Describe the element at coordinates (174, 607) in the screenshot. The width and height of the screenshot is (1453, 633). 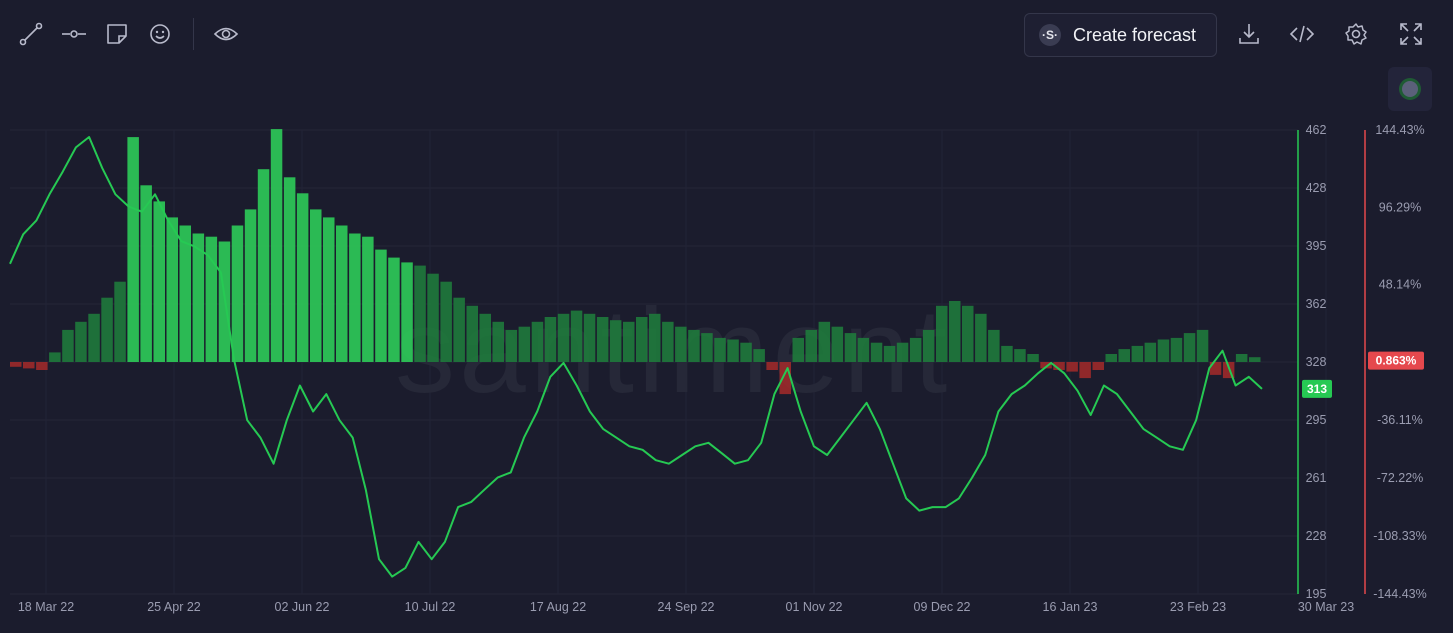
I see `x-axis-tick-label: 25 Apr 22` at that location.